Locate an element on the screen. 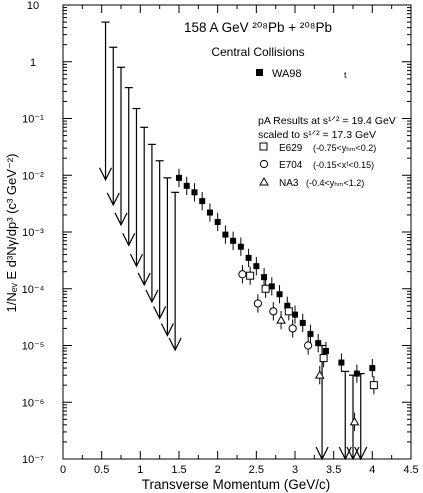  x-tick-label: 3.5 is located at coordinates (333, 470).